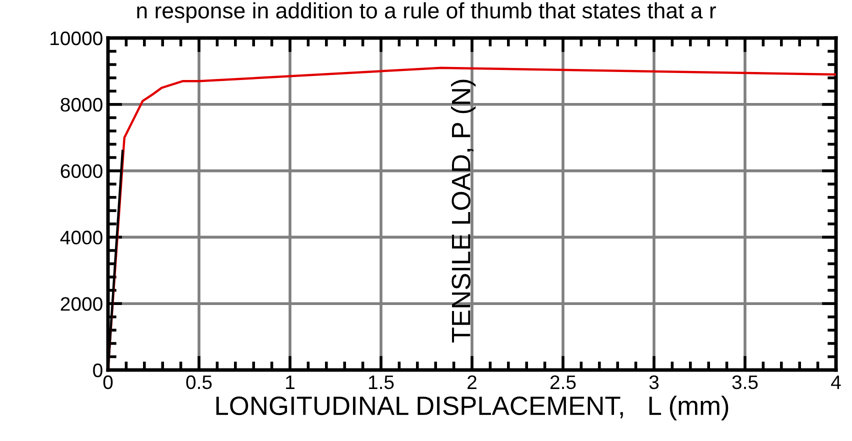  Describe the element at coordinates (654, 382) in the screenshot. I see `x-tick-label: 3` at that location.